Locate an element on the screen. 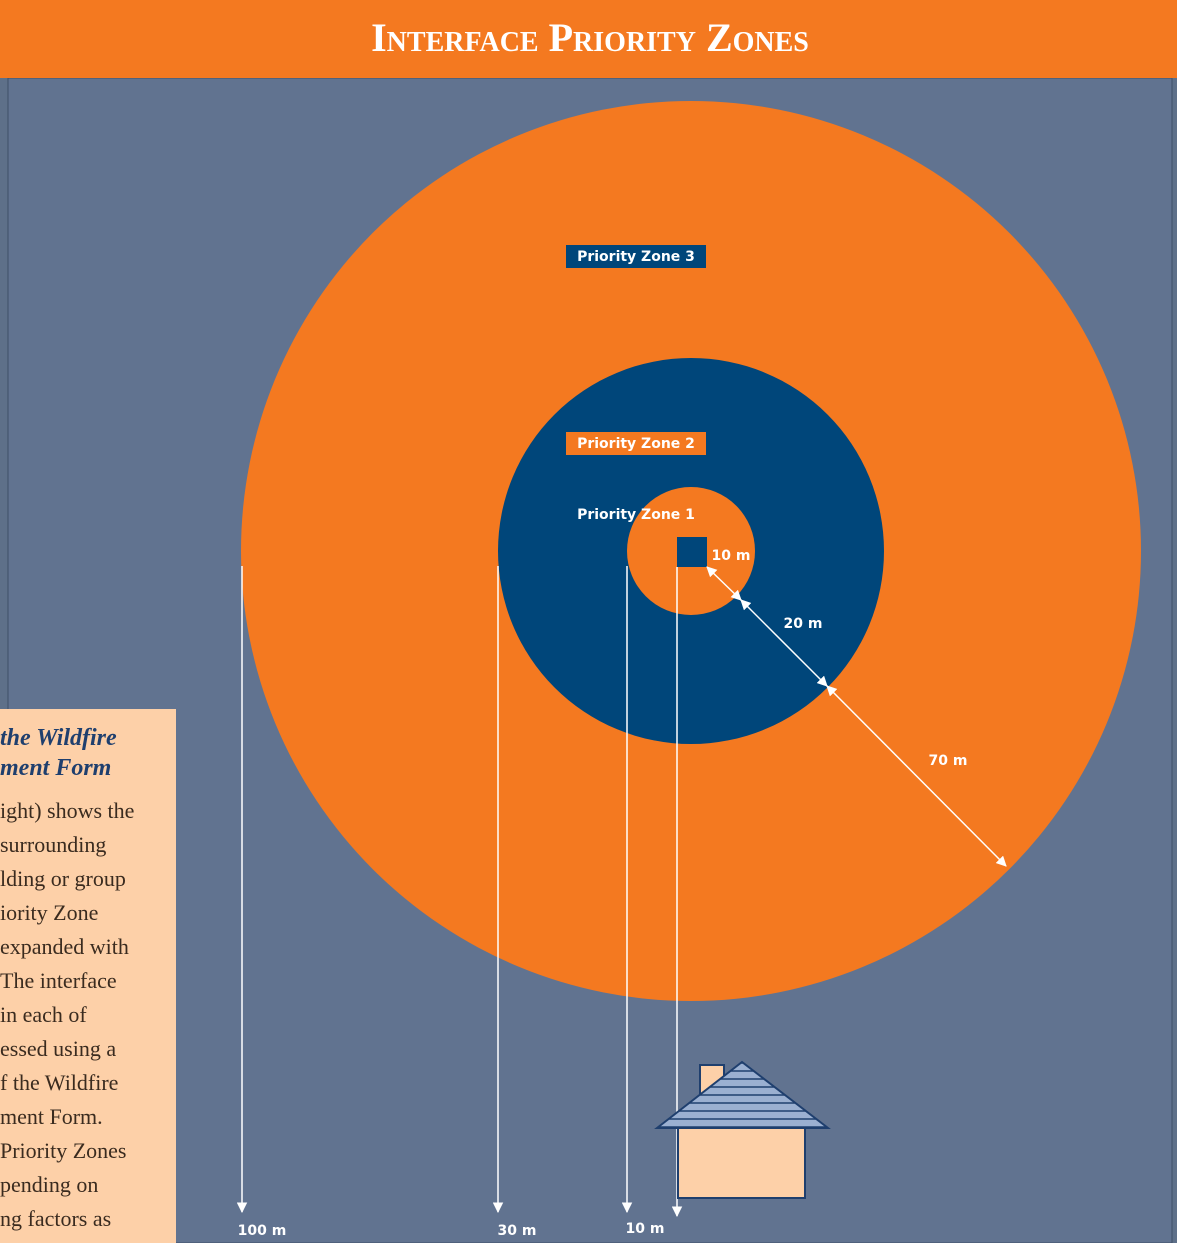 Image resolution: width=1177 pixels, height=1243 pixels. sidebar-heading: the Wildfire is located at coordinates (58, 738).